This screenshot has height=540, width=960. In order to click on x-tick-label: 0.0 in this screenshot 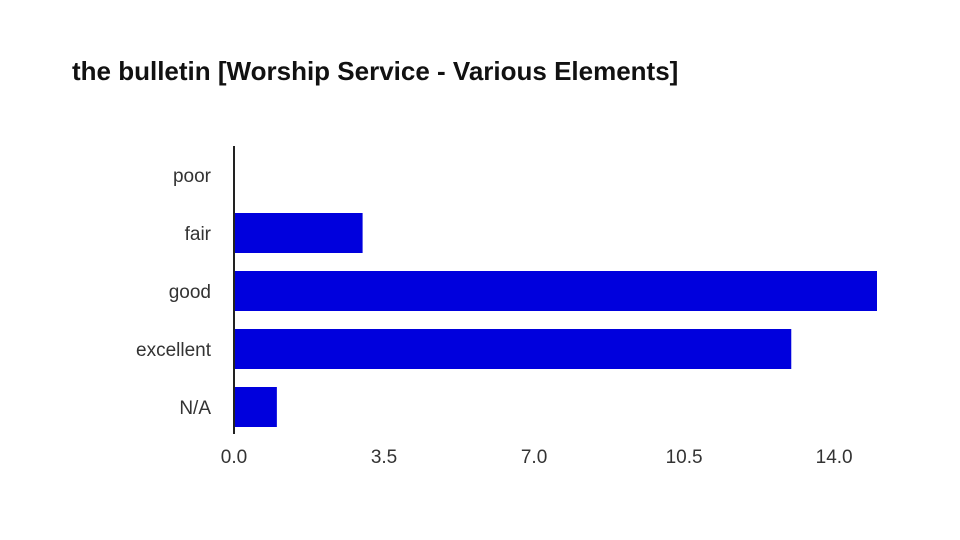, I will do `click(234, 457)`.